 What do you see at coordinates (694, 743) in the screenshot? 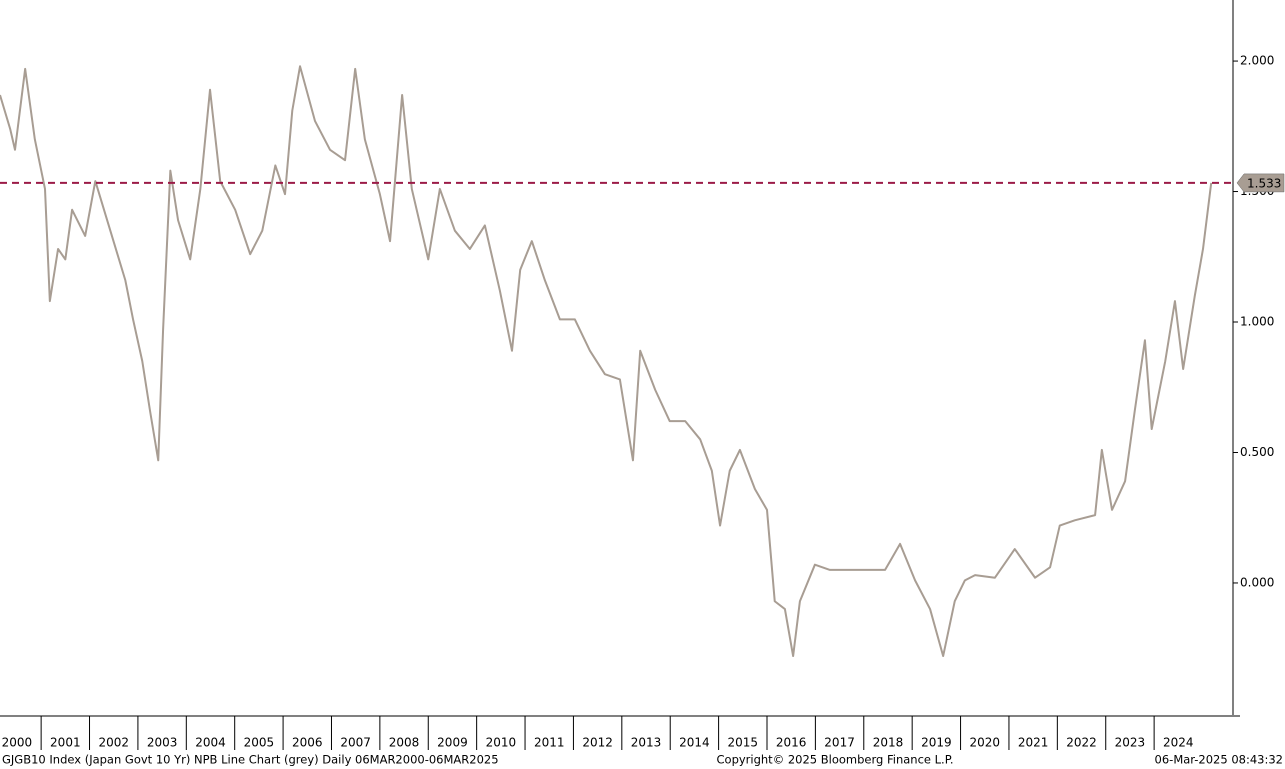
I see `x-tick-label: 2014` at bounding box center [694, 743].